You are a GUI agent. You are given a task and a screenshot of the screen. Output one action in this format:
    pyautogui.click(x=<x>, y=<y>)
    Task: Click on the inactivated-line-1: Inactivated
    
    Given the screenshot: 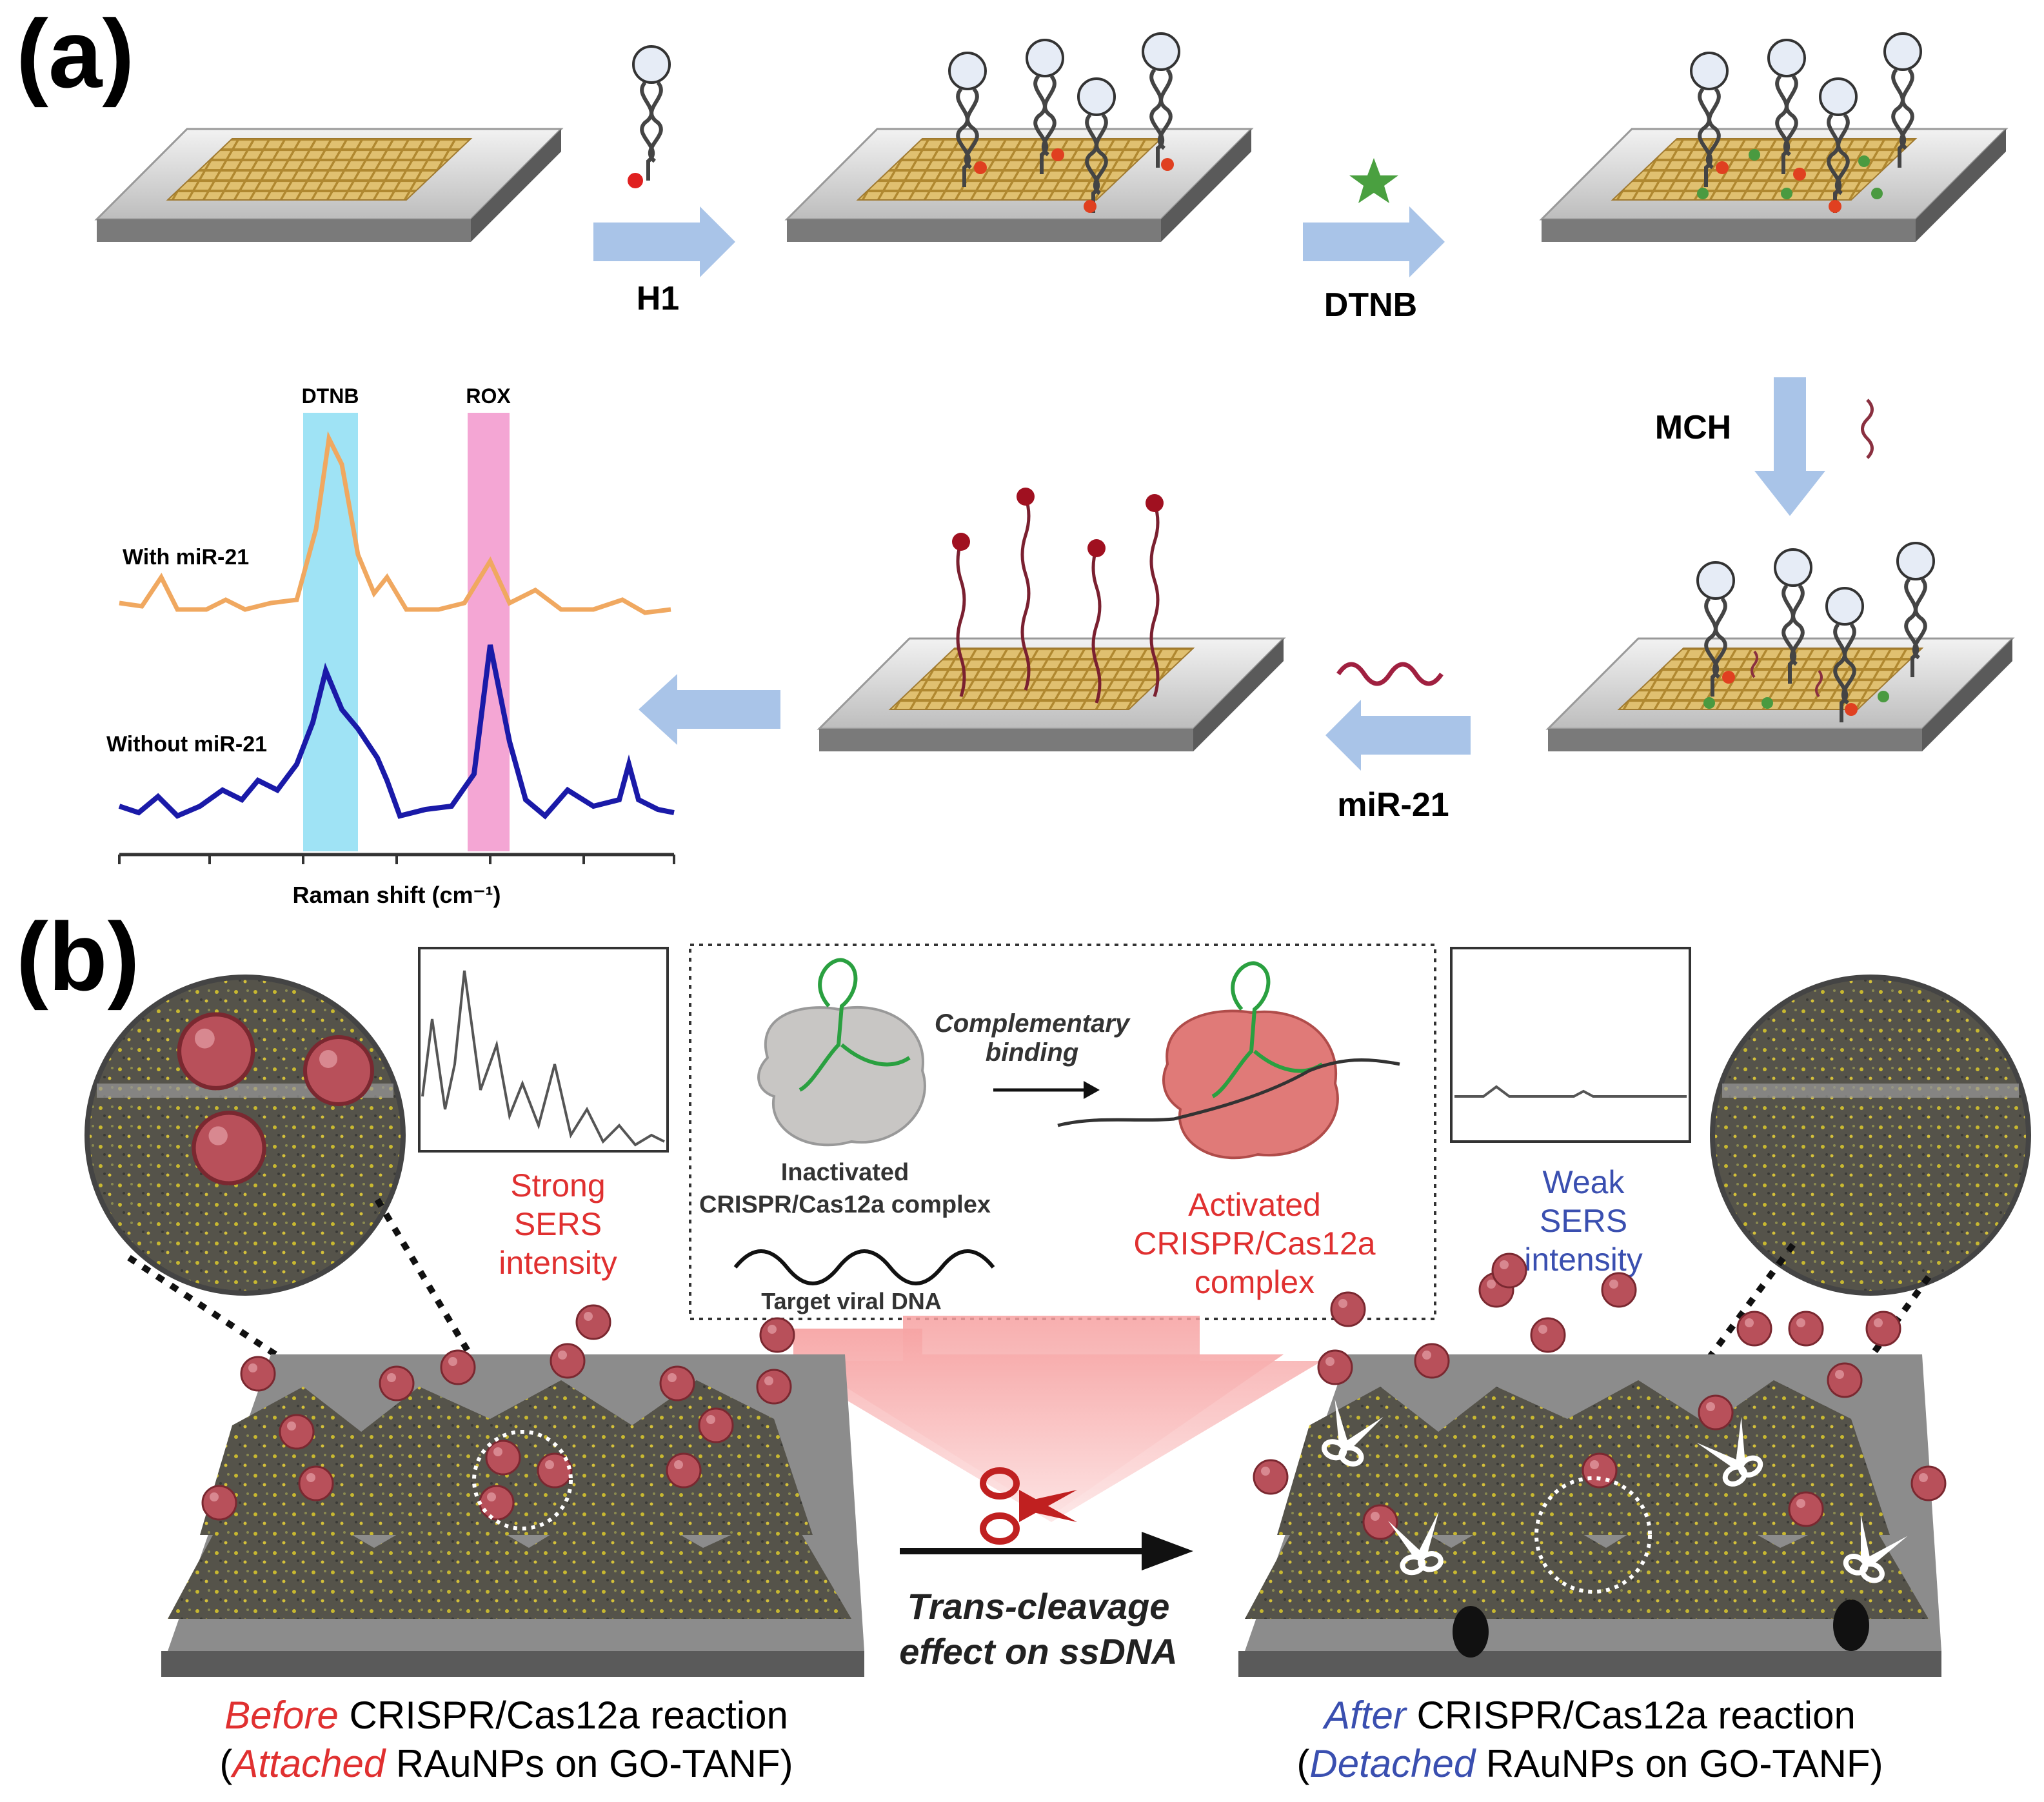 What is the action you would take?
    pyautogui.click(x=845, y=1172)
    